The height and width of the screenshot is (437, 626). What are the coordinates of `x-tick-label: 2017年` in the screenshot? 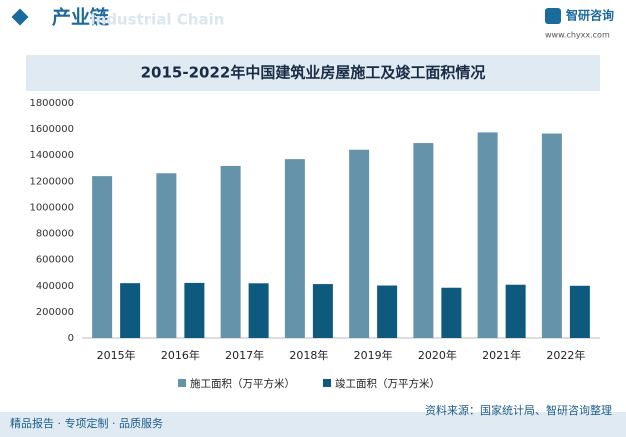 It's located at (244, 355).